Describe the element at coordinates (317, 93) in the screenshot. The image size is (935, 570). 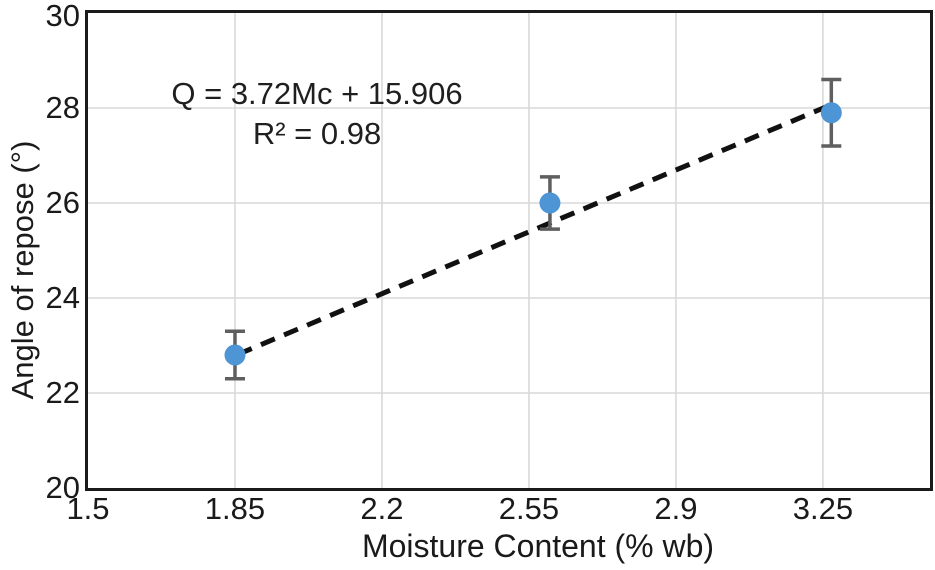
I see `equation-text: Q = 3.72Mc + 15.906` at that location.